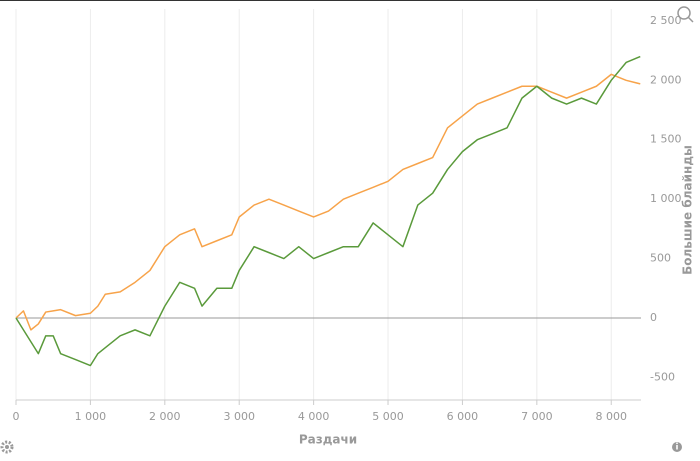 Image resolution: width=700 pixels, height=461 pixels. Describe the element at coordinates (463, 416) in the screenshot. I see `x-tick-label: 6 000` at that location.